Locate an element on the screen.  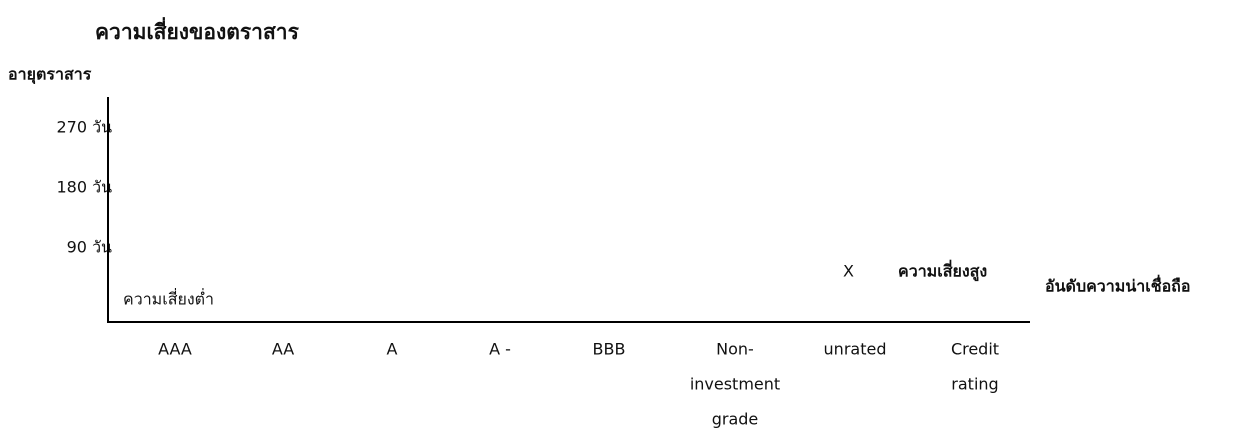
marker: X is located at coordinates (848, 271).